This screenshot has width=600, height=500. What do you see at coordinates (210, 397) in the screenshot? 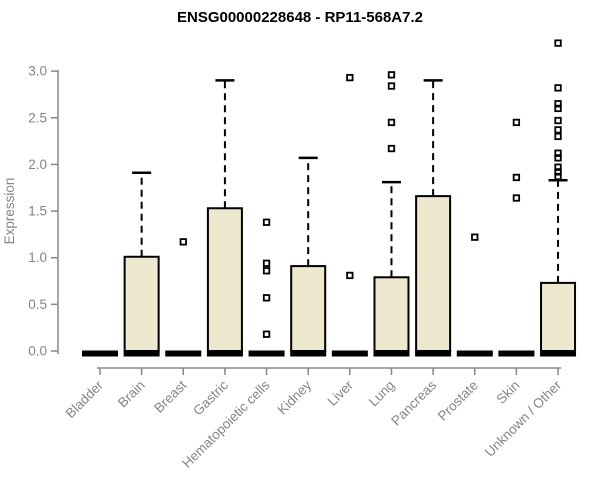
I see `x-tick-label: Gastric` at bounding box center [210, 397].